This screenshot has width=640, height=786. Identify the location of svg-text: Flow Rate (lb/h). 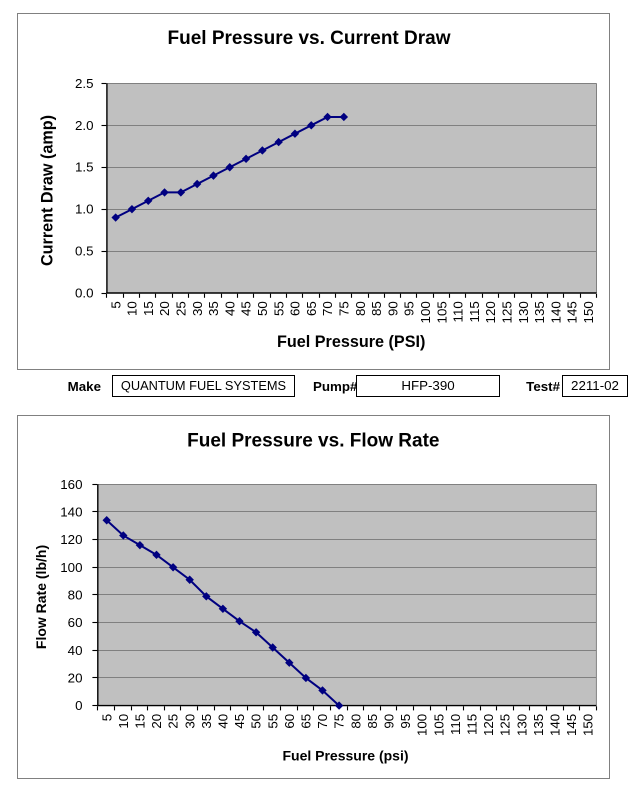
(41, 597).